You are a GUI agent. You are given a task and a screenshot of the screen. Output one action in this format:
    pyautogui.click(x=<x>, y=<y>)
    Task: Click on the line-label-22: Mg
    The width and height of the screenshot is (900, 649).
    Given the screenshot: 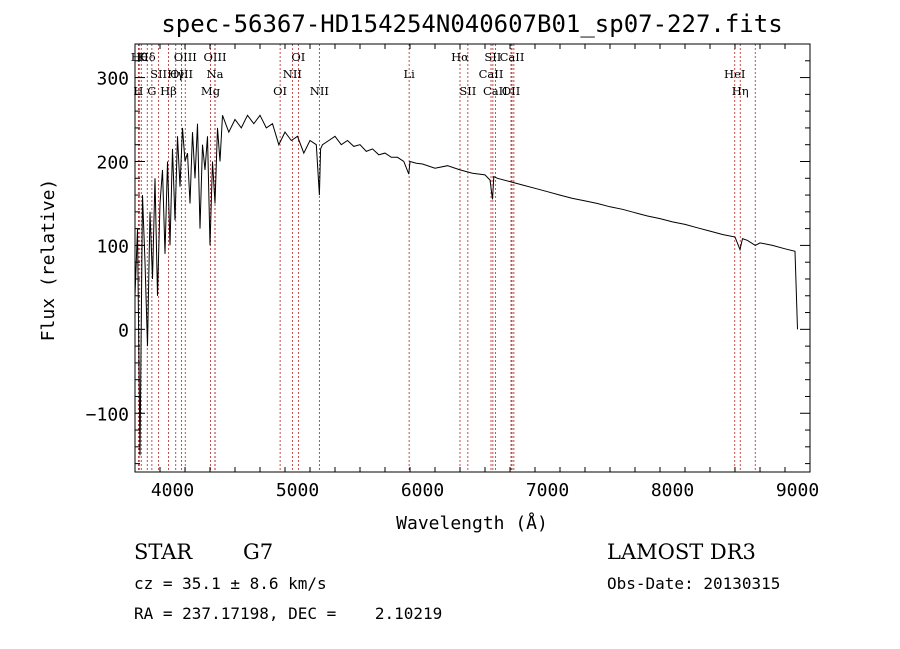 What is the action you would take?
    pyautogui.click(x=211, y=91)
    